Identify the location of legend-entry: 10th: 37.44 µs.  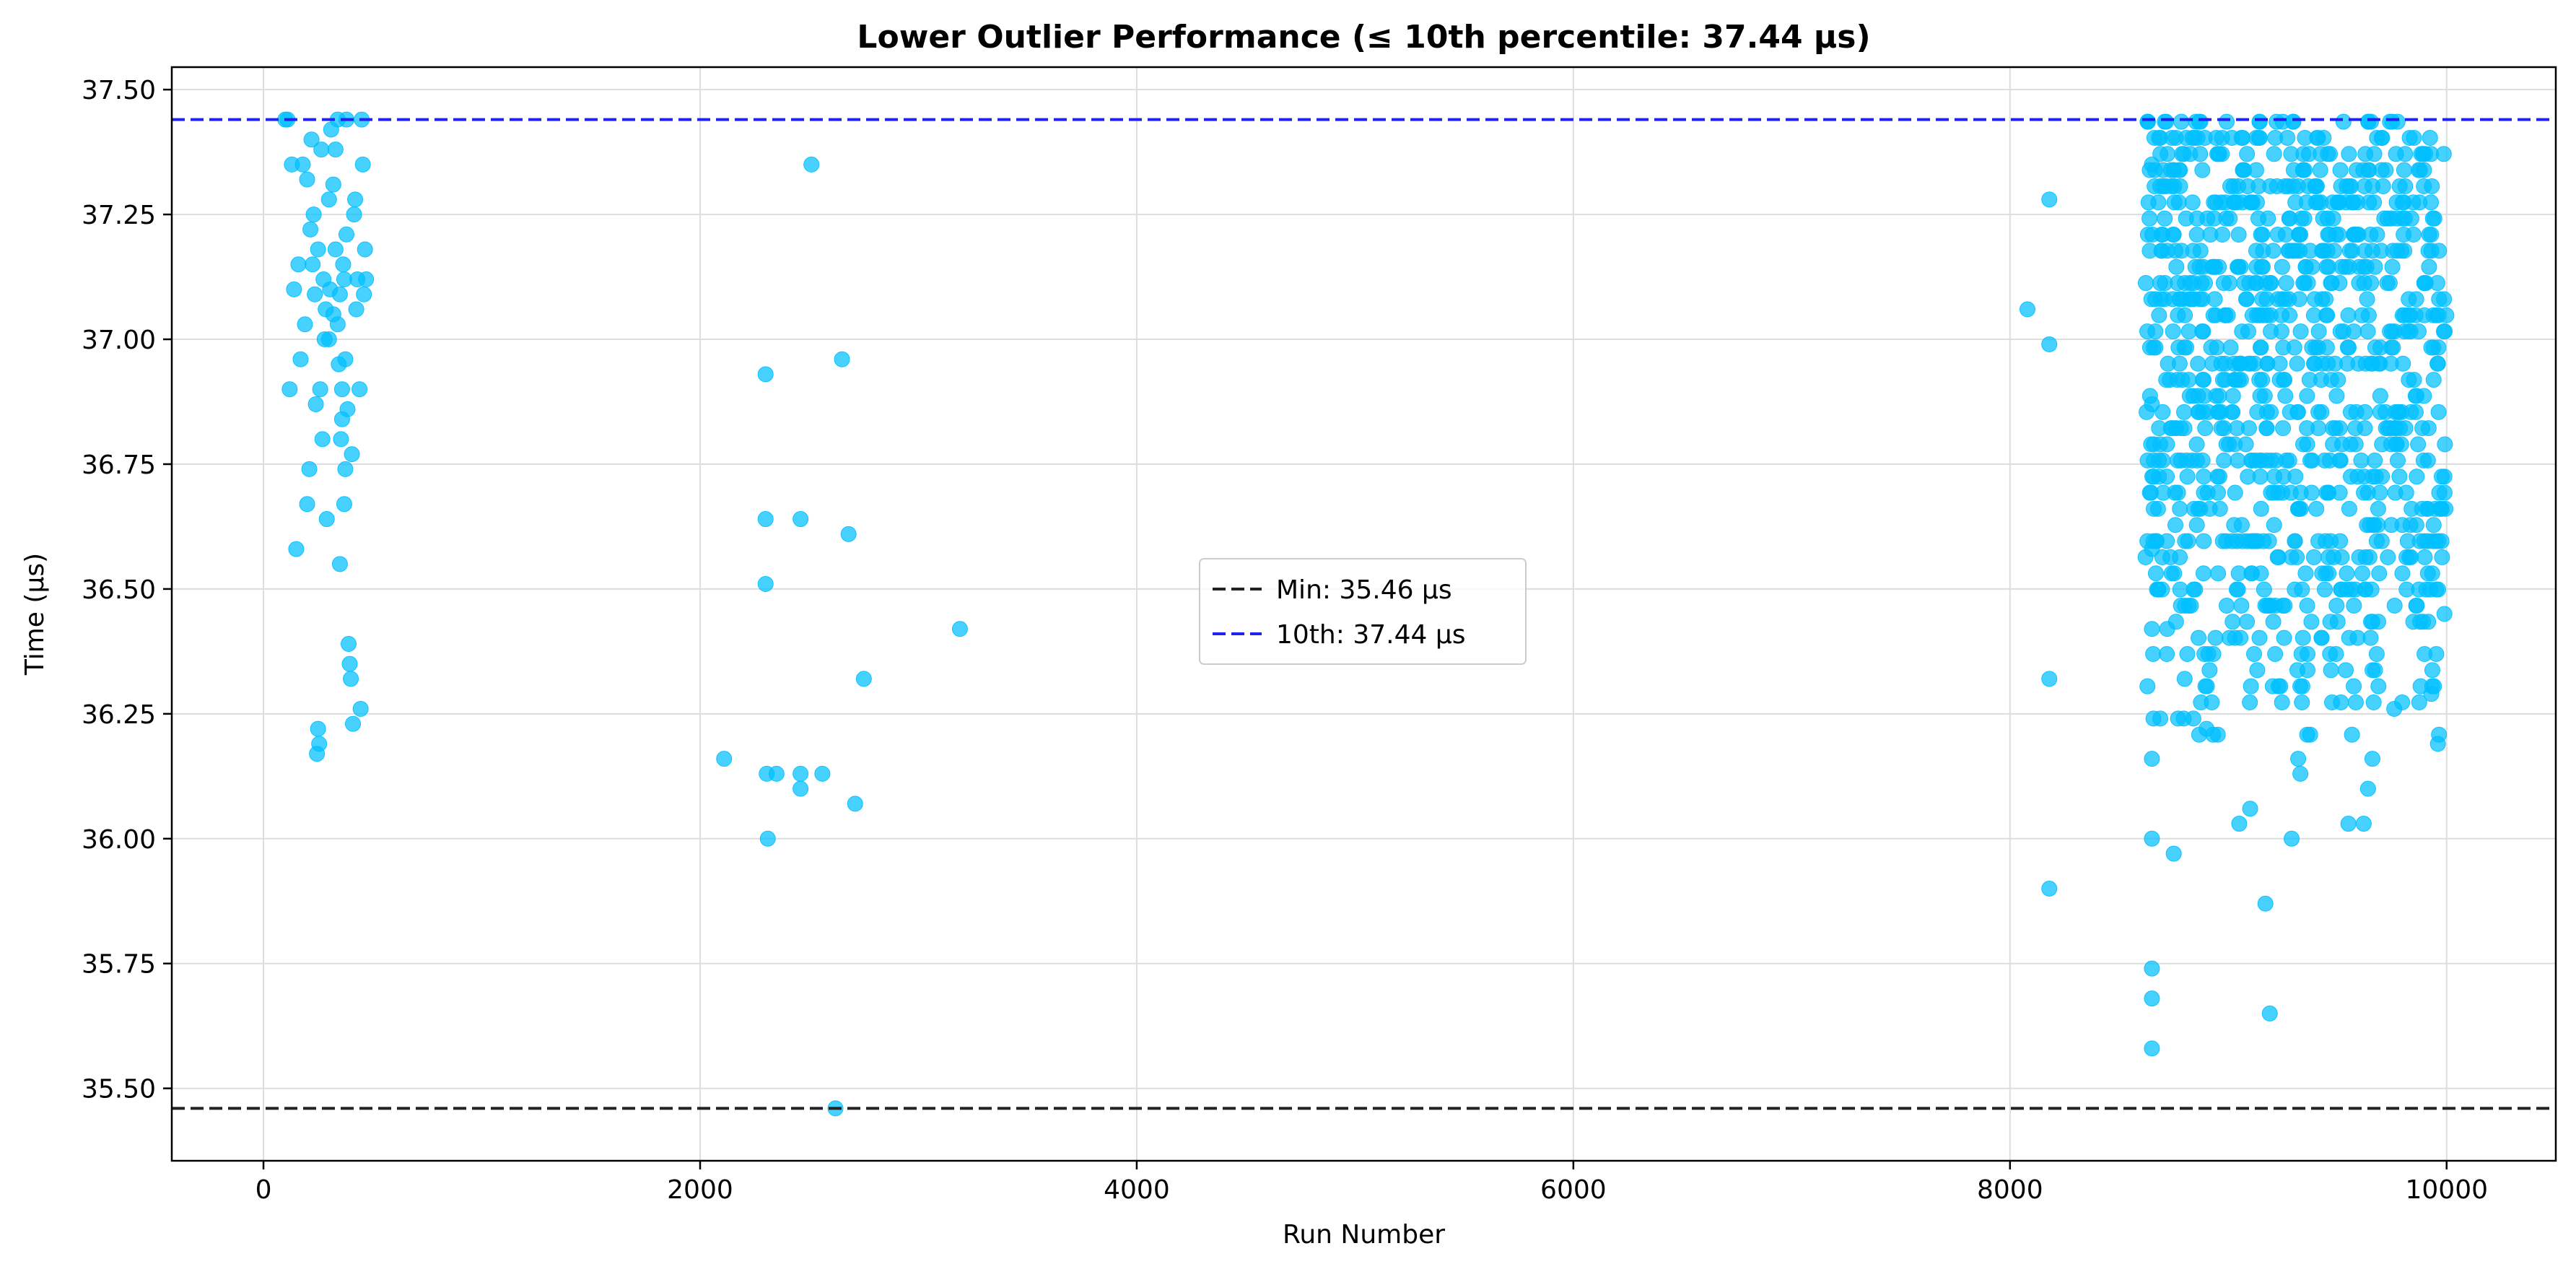
(1370, 635).